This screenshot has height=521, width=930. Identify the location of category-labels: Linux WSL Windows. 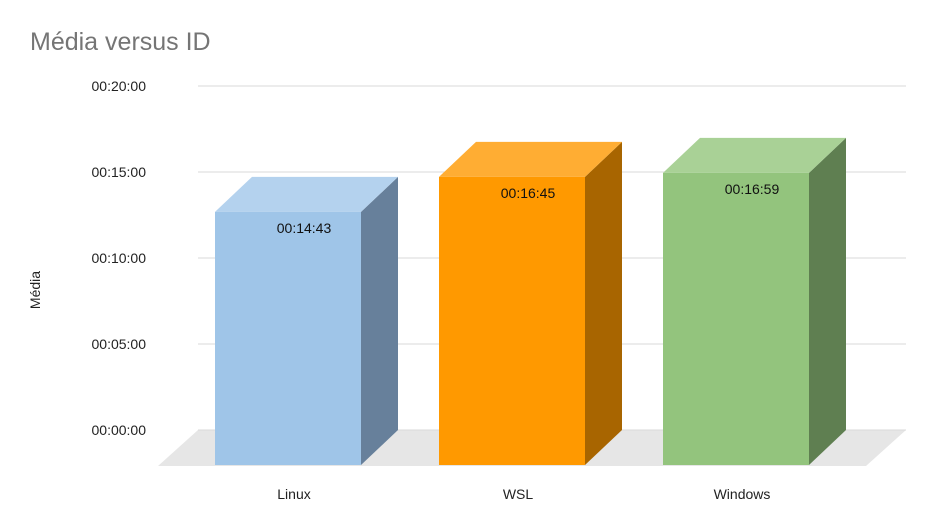
(523, 494).